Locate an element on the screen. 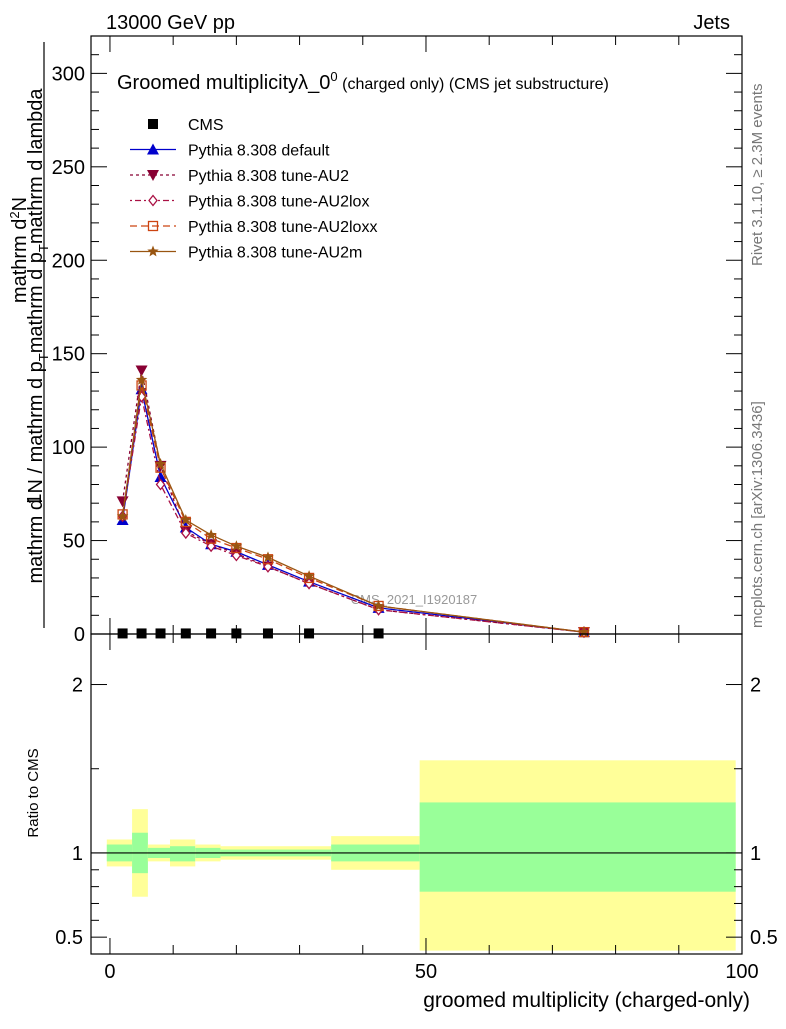 This screenshot has height=1029, width=786. ratio-ytick-label: 2 is located at coordinates (77, 686).